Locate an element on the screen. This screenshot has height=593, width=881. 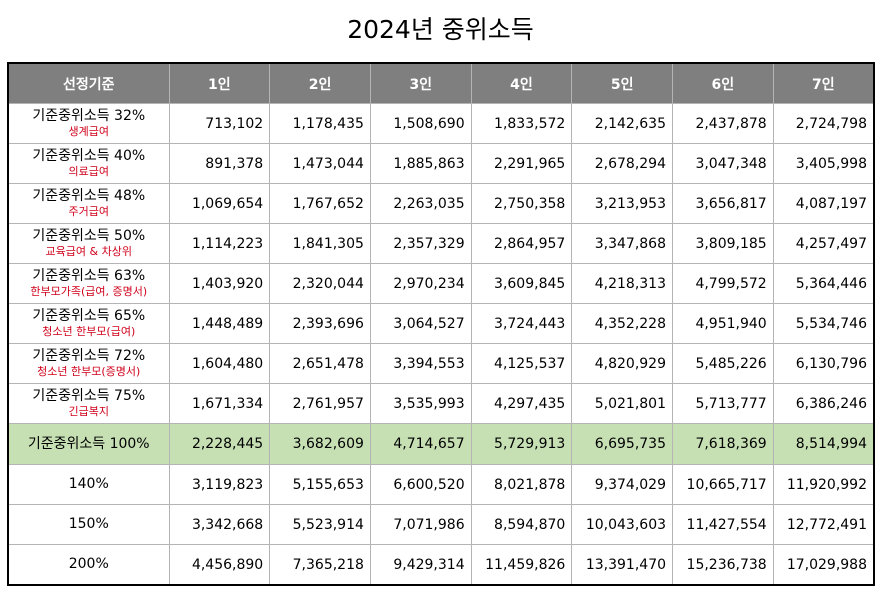
income-value-cell: 2,320,044 is located at coordinates (320, 283).